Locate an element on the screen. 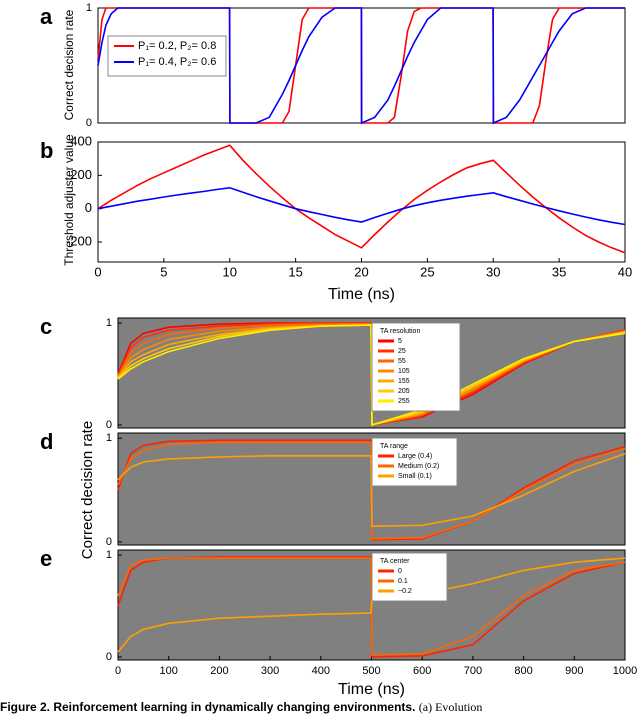  legend-label: 205 is located at coordinates (404, 391).